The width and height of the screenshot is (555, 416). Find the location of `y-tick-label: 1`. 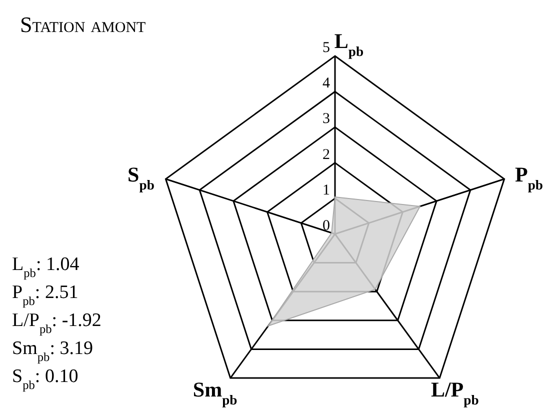

y-tick-label: 1 is located at coordinates (326, 190).